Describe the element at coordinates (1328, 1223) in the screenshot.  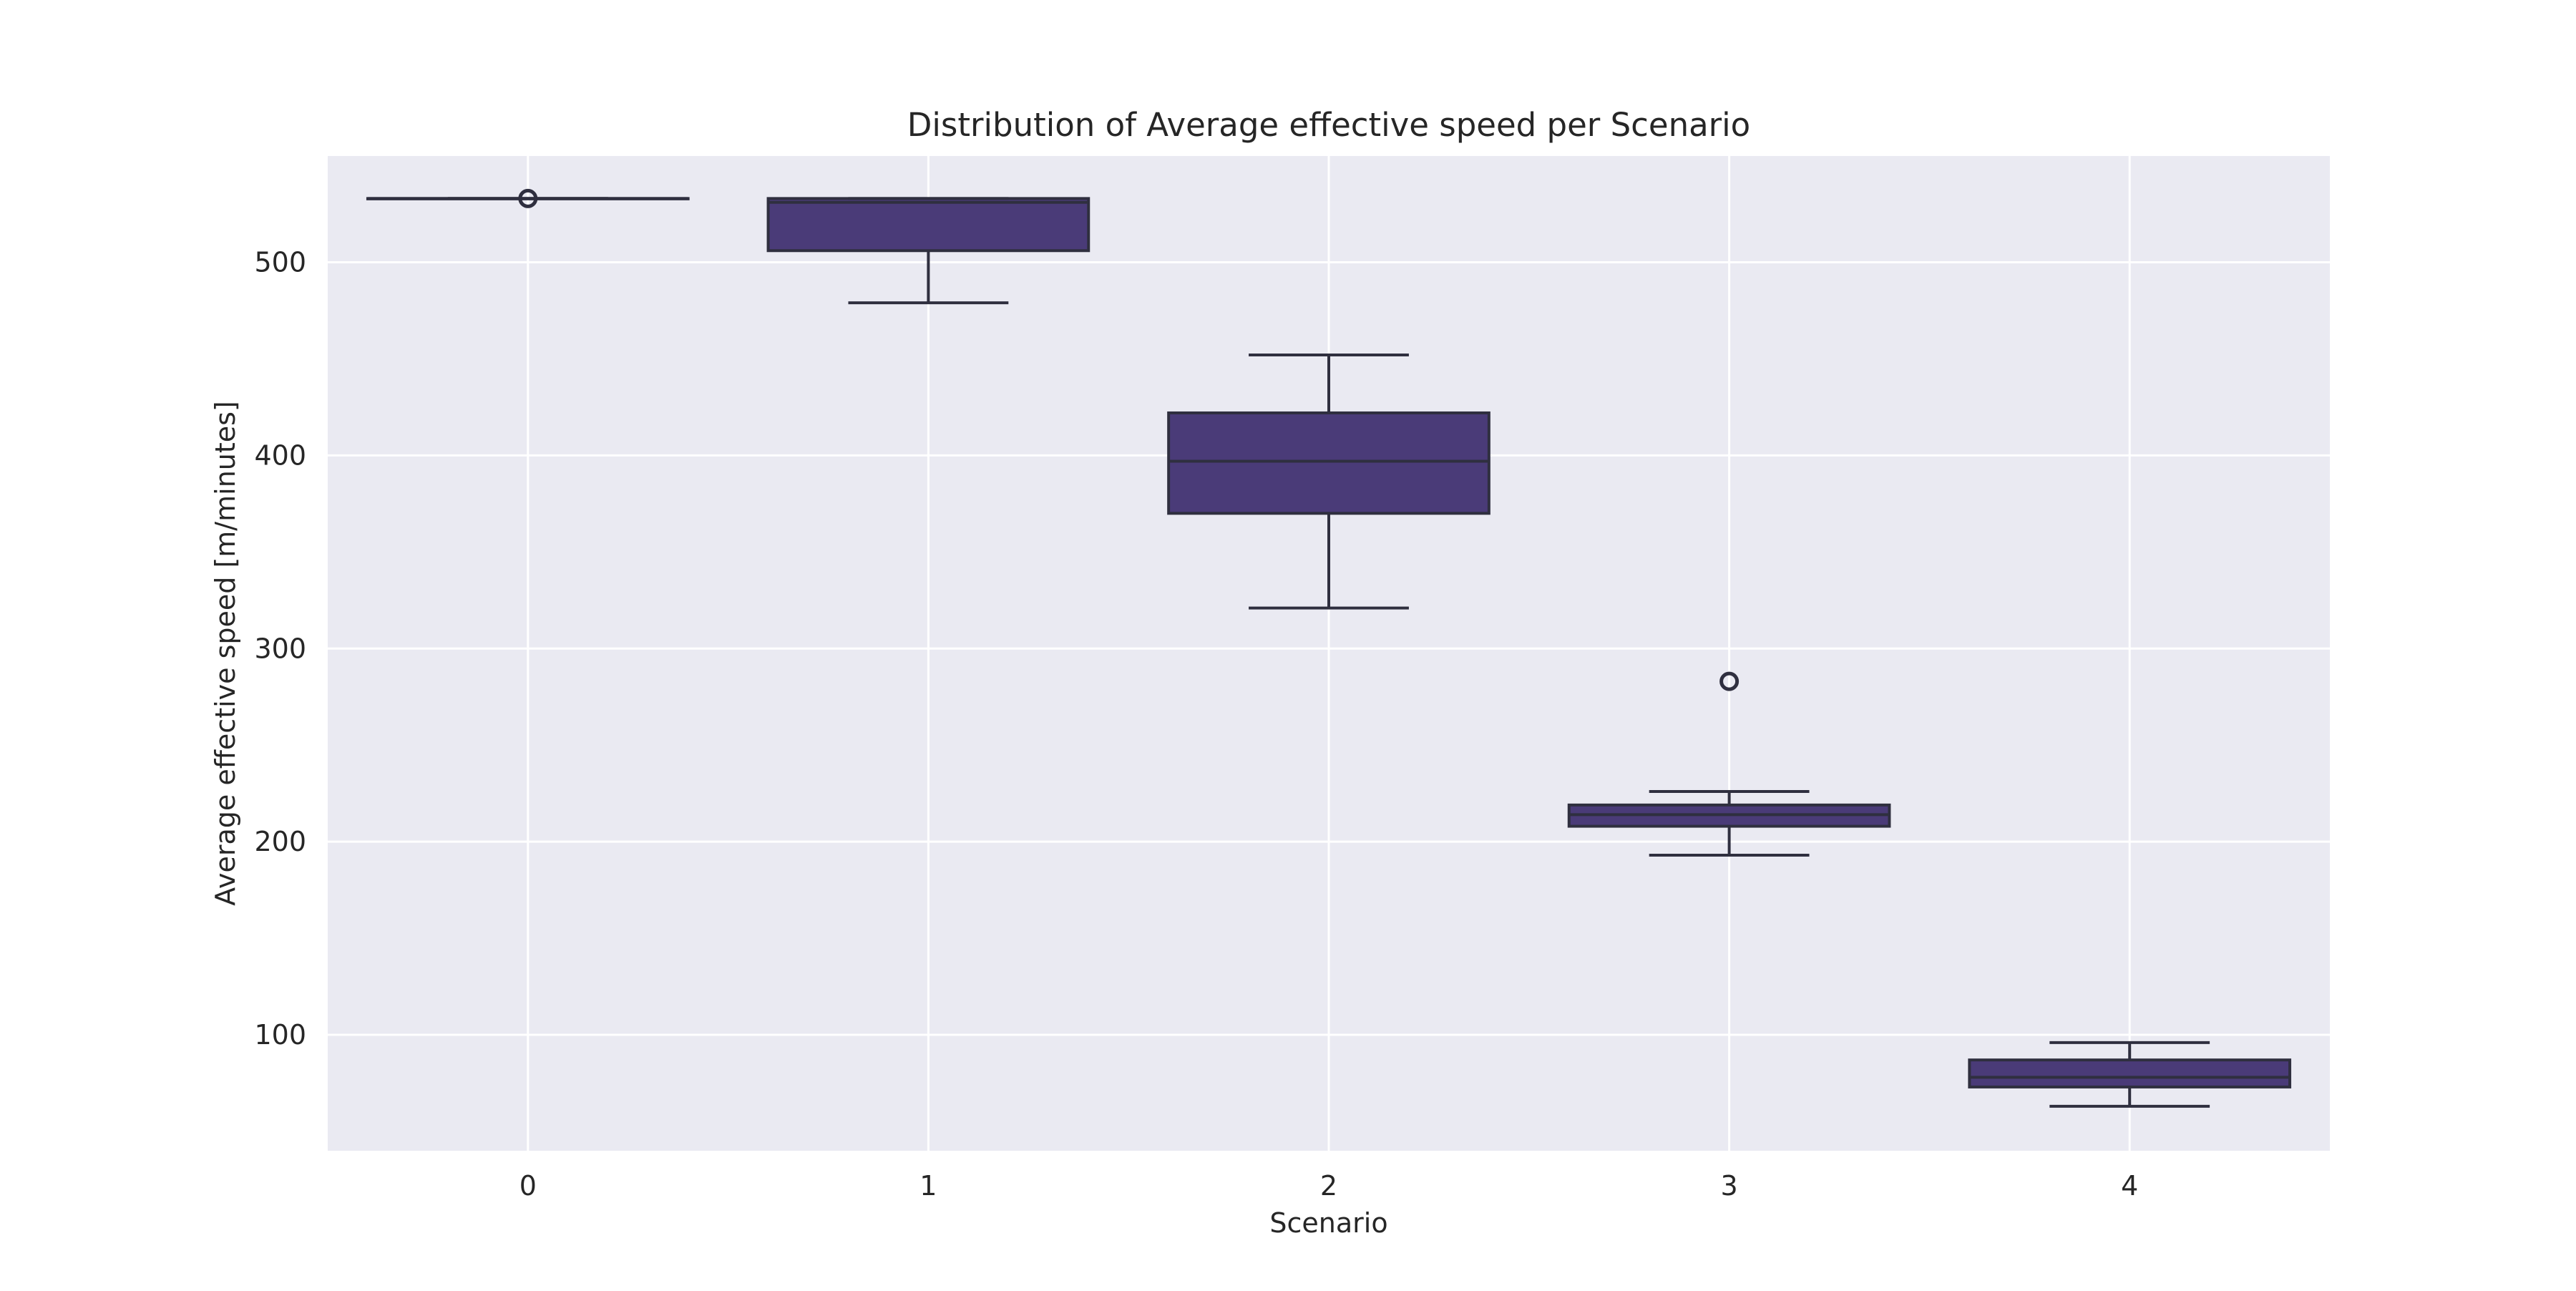
I see `x-axis-label: Scenario` at that location.